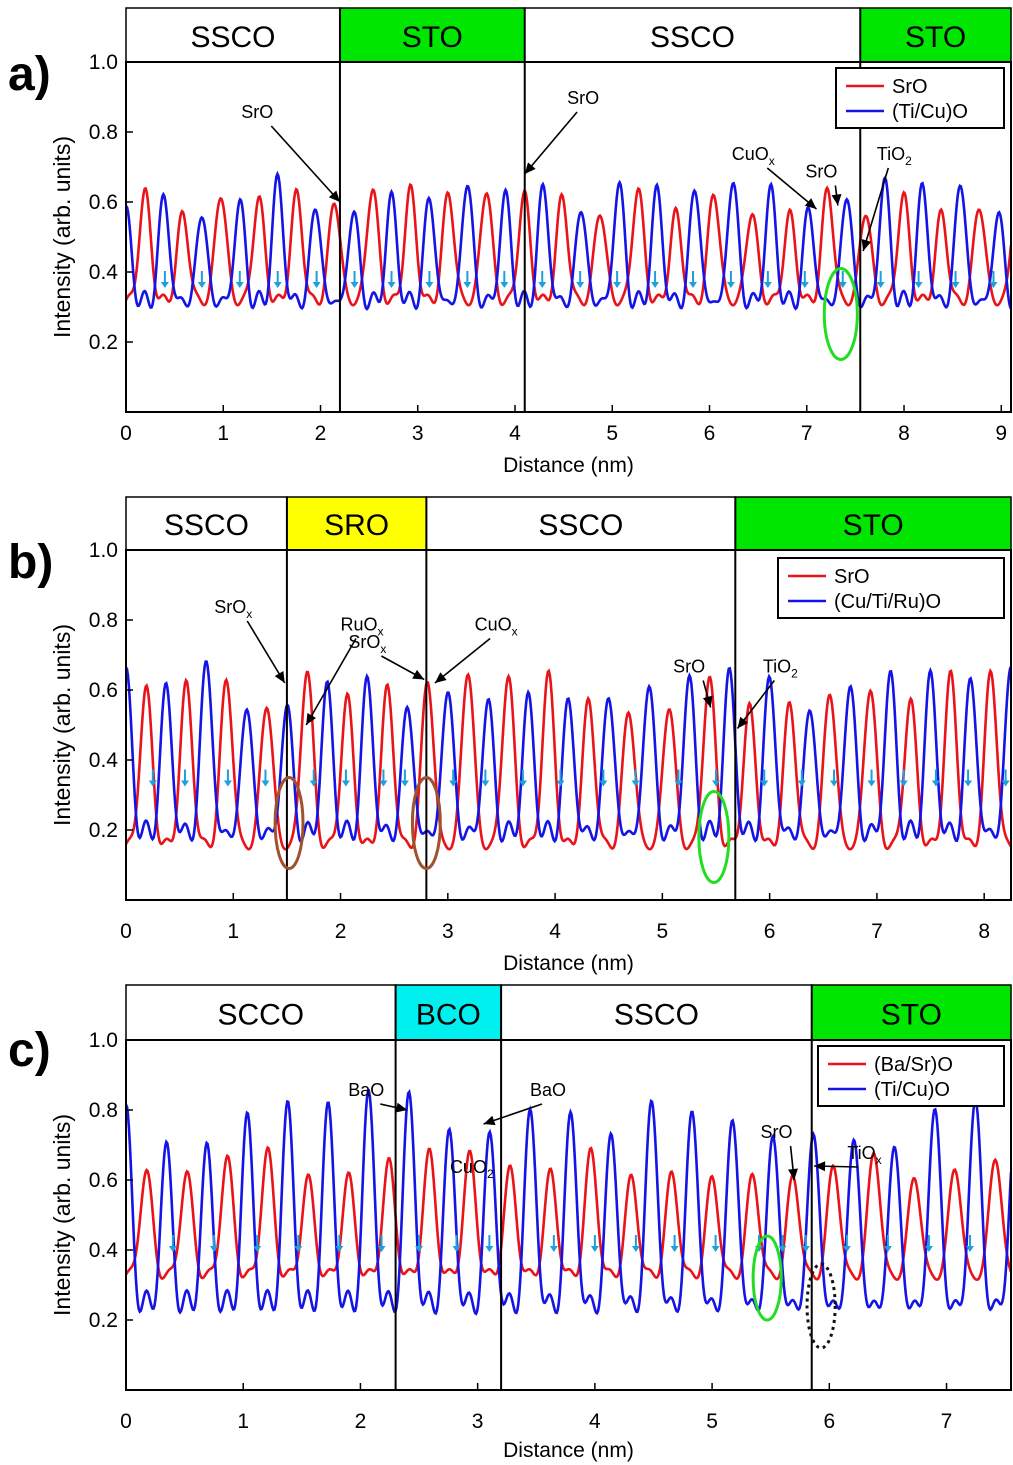  Describe the element at coordinates (103, 202) in the screenshot. I see `y-tick-label: 0.6` at that location.